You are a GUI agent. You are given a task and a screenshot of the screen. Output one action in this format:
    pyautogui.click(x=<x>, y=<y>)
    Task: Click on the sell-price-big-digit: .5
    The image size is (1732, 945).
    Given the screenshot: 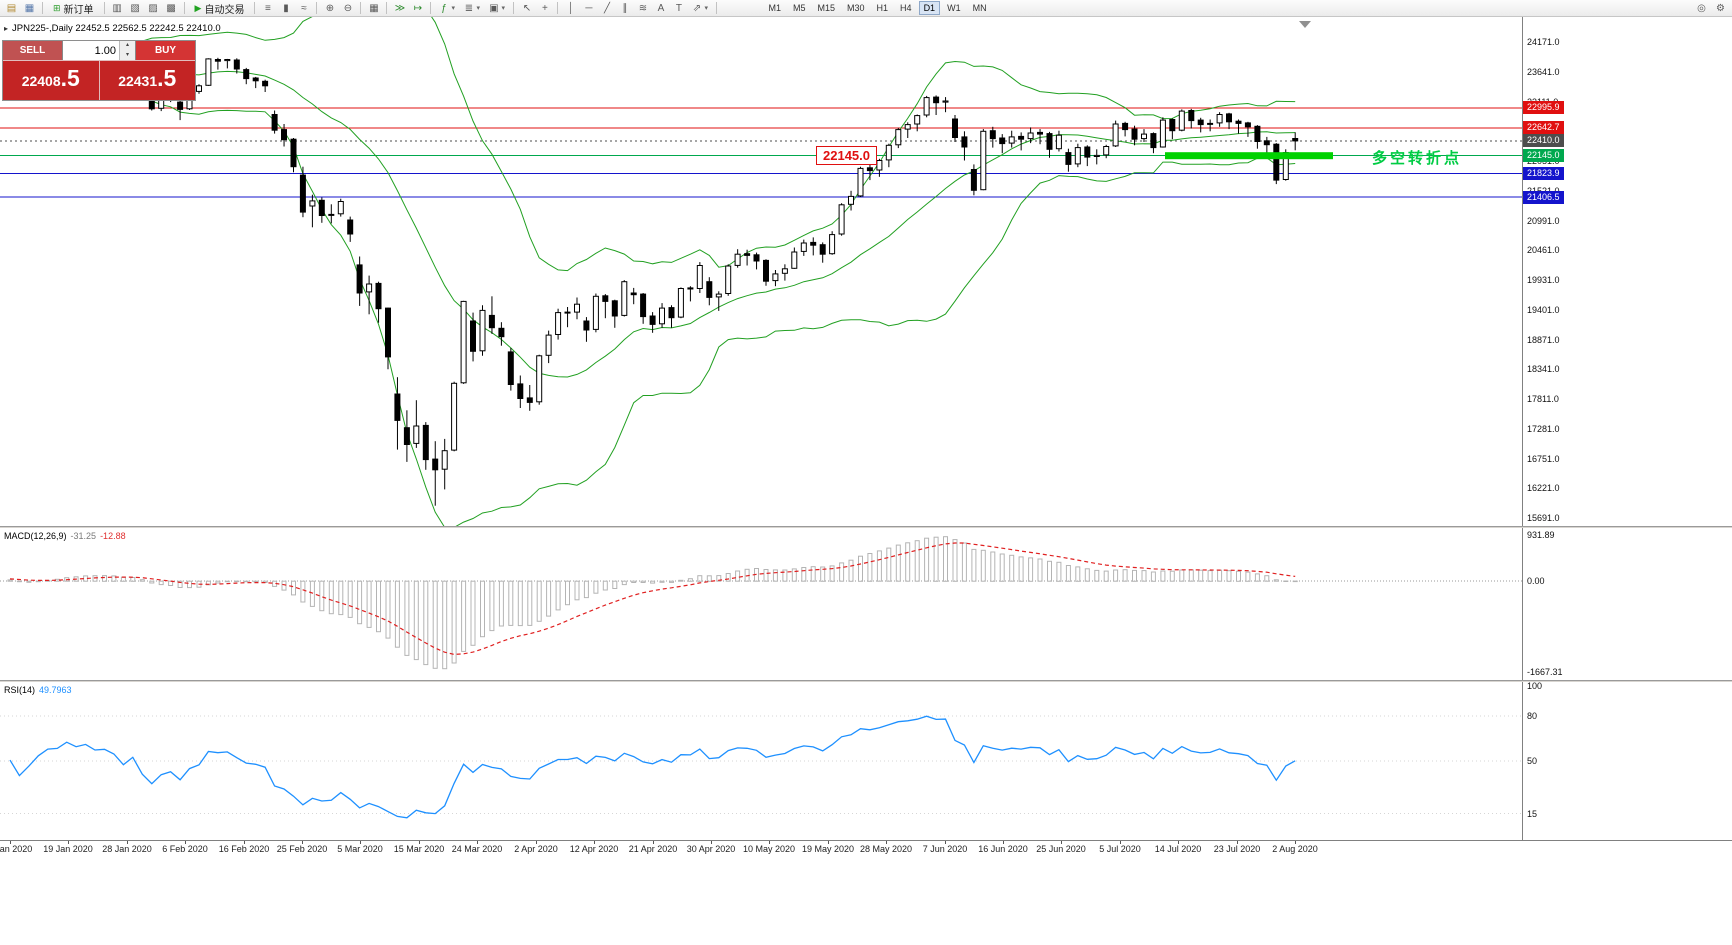 What is the action you would take?
    pyautogui.click(x=70, y=78)
    